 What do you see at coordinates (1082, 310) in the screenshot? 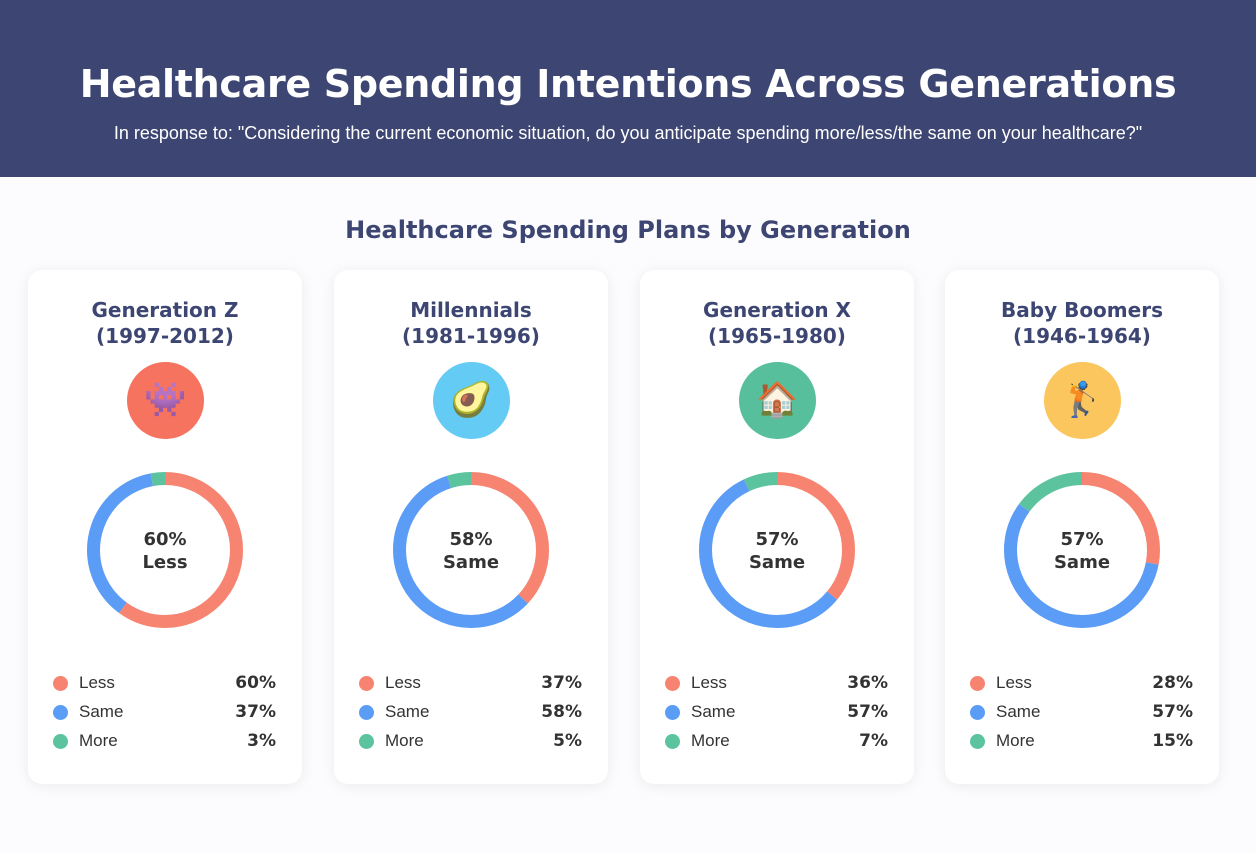
I see `generation-name: Baby Boomers` at bounding box center [1082, 310].